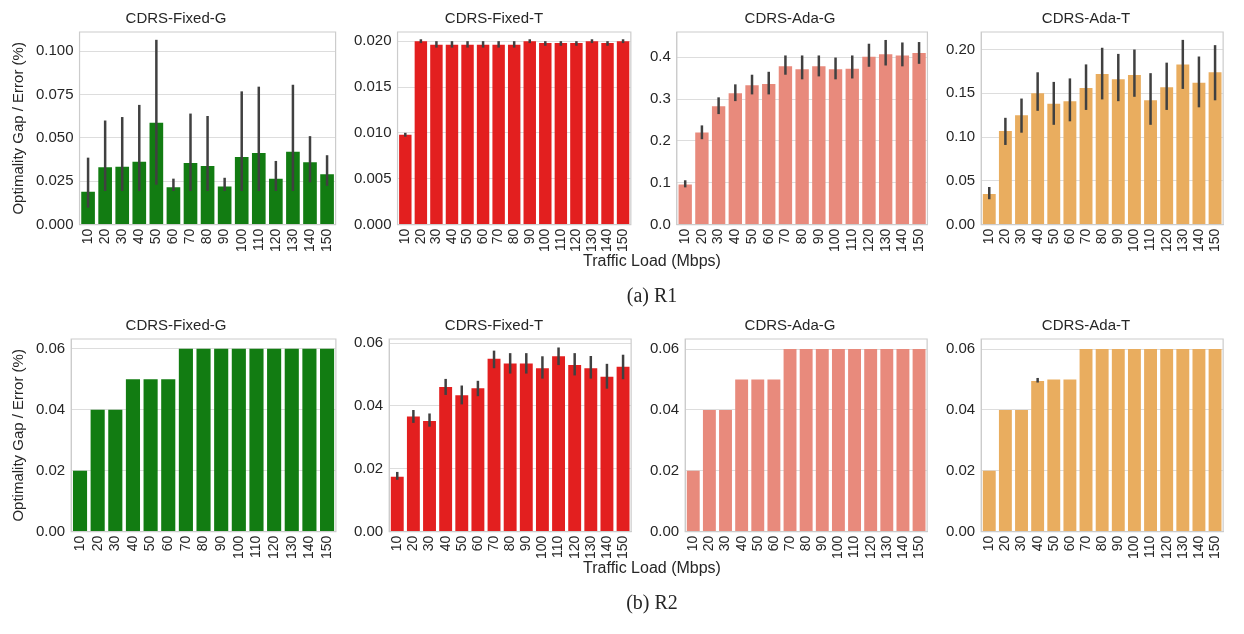 This screenshot has width=1244, height=634. I want to click on text: (a) R1, so click(652, 295).